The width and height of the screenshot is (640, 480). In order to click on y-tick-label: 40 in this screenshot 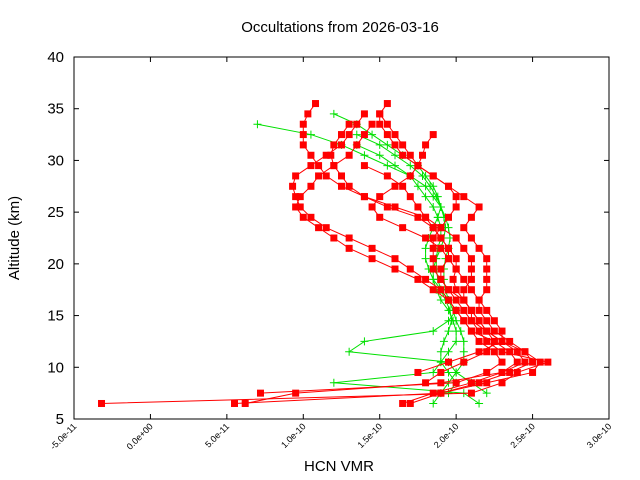, I will do `click(55, 57)`.